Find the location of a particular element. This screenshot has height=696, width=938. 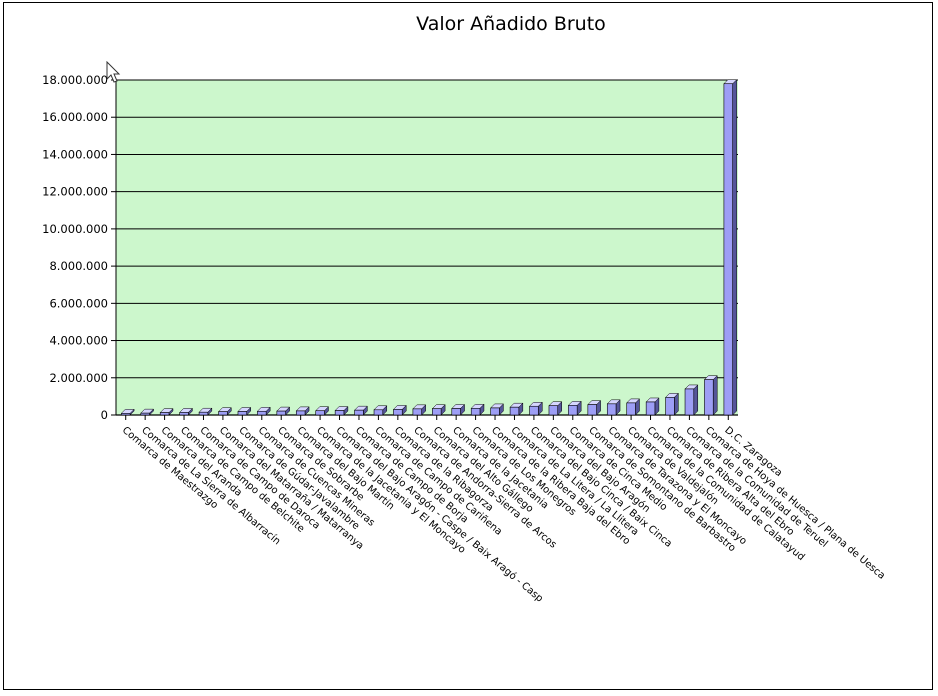

y-tick-label: 8.000.000 is located at coordinates (78, 266).